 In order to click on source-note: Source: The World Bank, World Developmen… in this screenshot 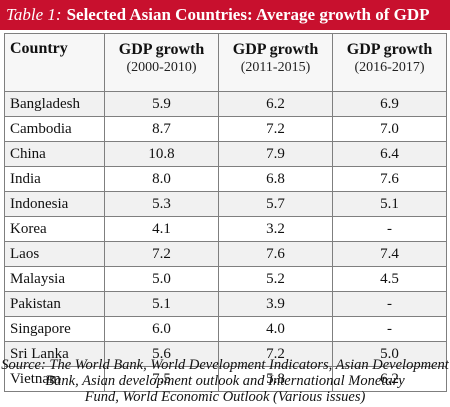, I will do `click(225, 381)`.